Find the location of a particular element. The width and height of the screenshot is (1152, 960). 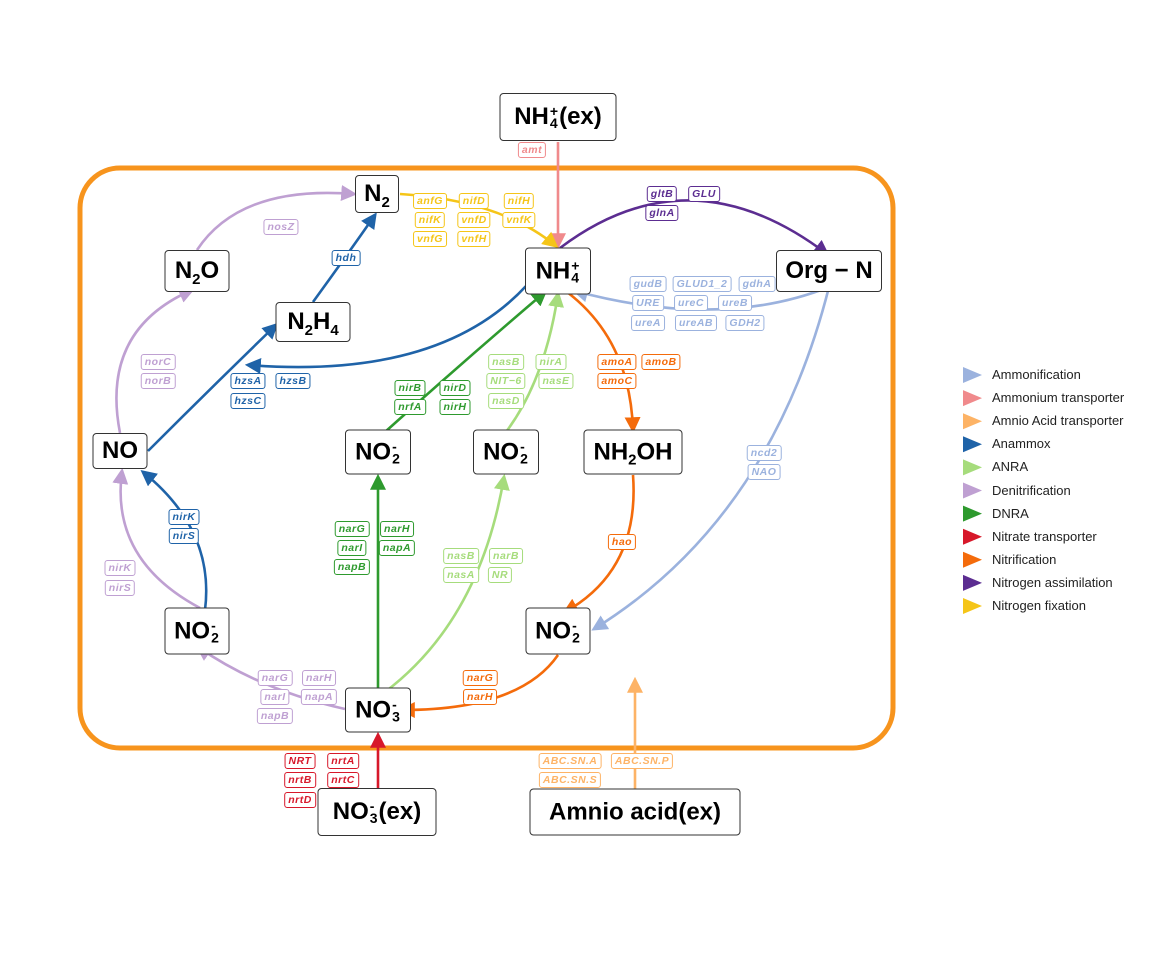

gene-label: hdh is located at coordinates (346, 258).